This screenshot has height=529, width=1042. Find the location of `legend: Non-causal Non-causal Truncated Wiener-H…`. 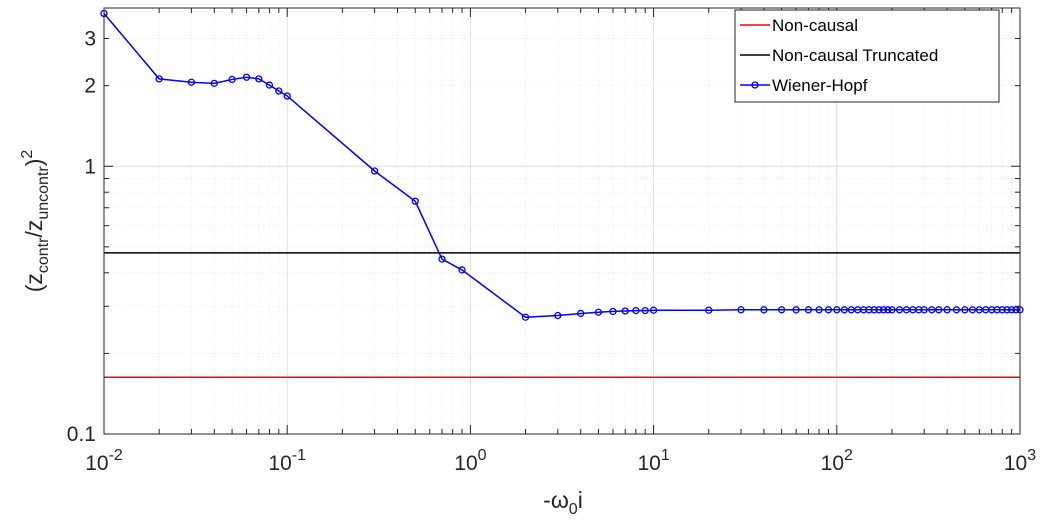

legend: Non-causal Non-causal Truncated Wiener-H… is located at coordinates (867, 56).